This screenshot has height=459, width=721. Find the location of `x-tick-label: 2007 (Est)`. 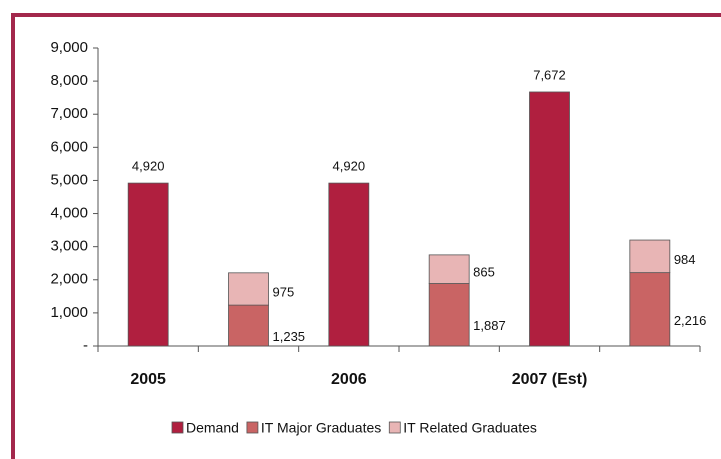

x-tick-label: 2007 (Est) is located at coordinates (550, 379).